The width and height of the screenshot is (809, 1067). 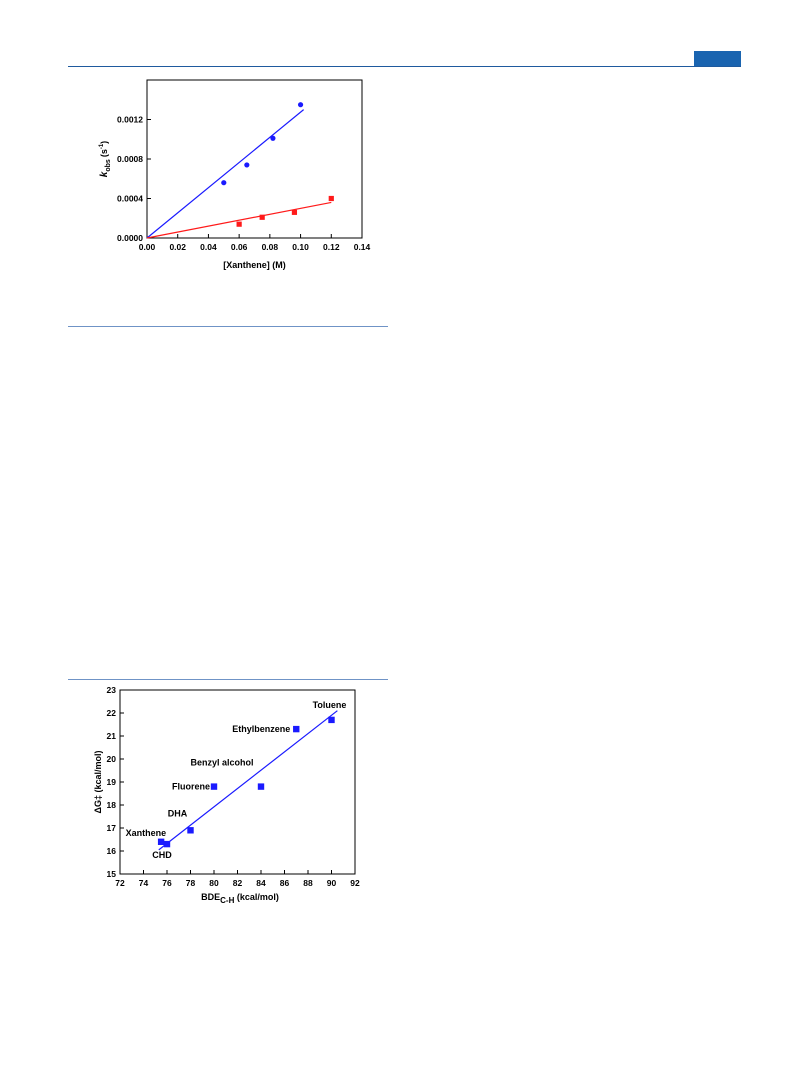 I want to click on y-tick-label: 16, so click(x=112, y=851).